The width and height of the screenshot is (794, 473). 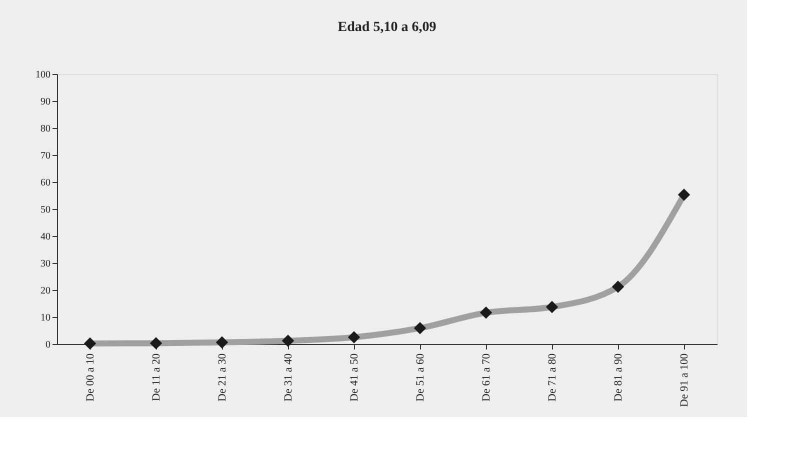 What do you see at coordinates (43, 75) in the screenshot?
I see `y-tick-label: 100` at bounding box center [43, 75].